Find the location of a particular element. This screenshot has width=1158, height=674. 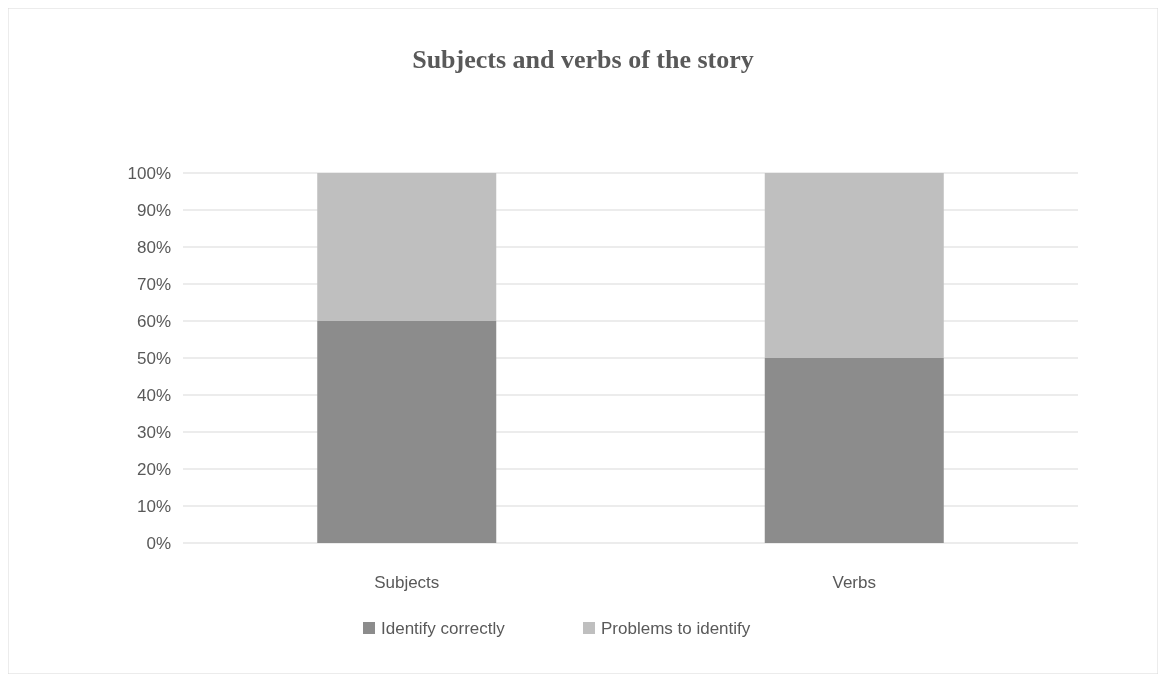

x-tick-label: Subjects is located at coordinates (407, 582).